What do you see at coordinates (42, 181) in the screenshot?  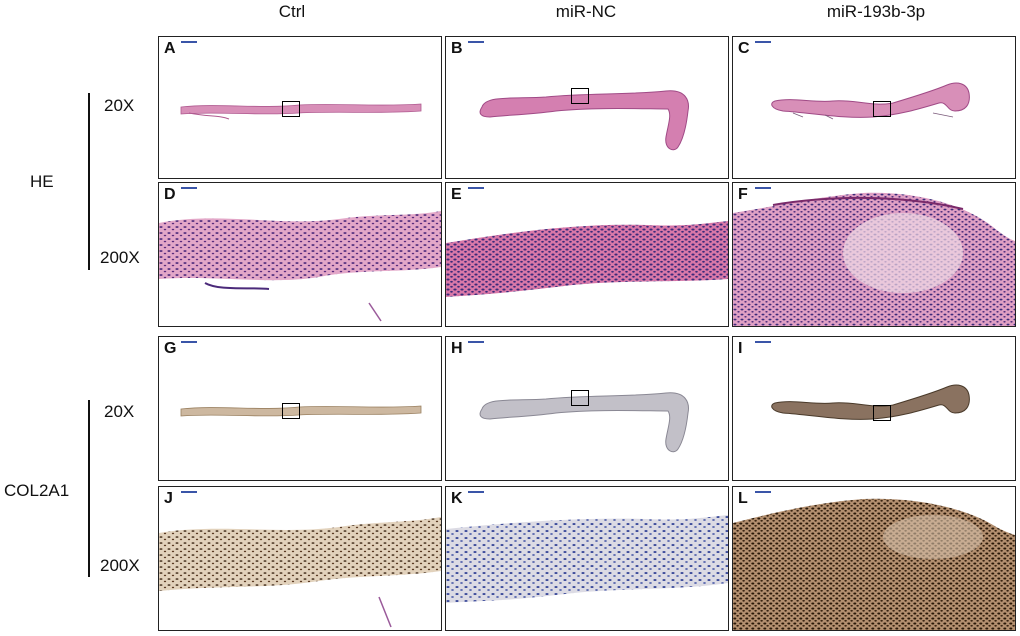 I see `row-label-he: HE` at bounding box center [42, 181].